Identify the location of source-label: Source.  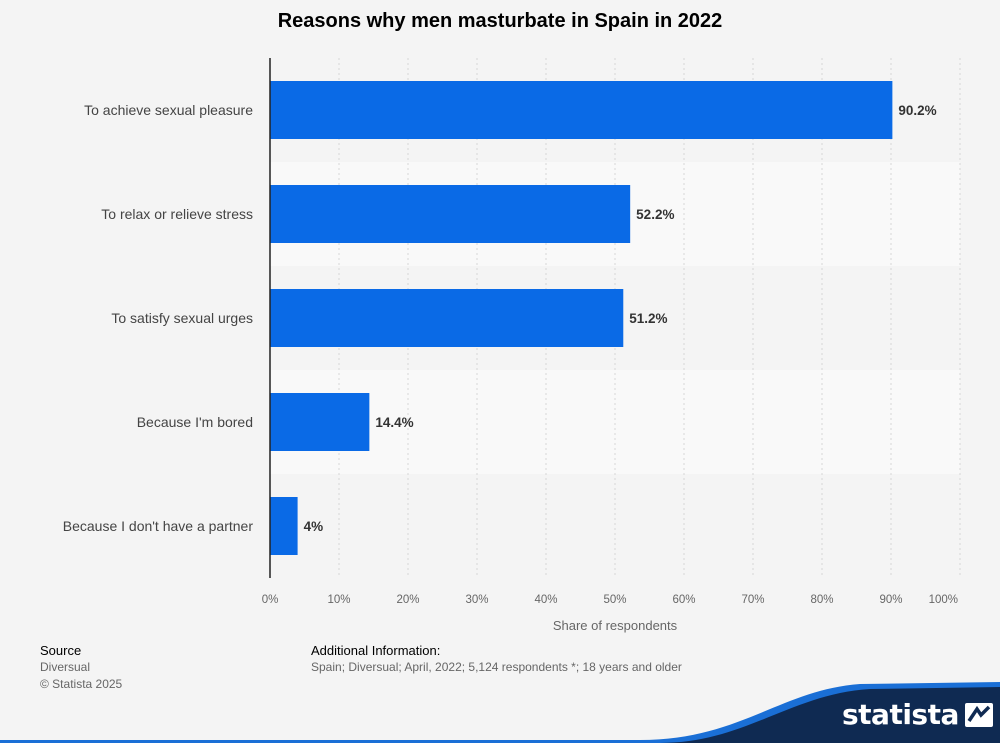
(61, 650).